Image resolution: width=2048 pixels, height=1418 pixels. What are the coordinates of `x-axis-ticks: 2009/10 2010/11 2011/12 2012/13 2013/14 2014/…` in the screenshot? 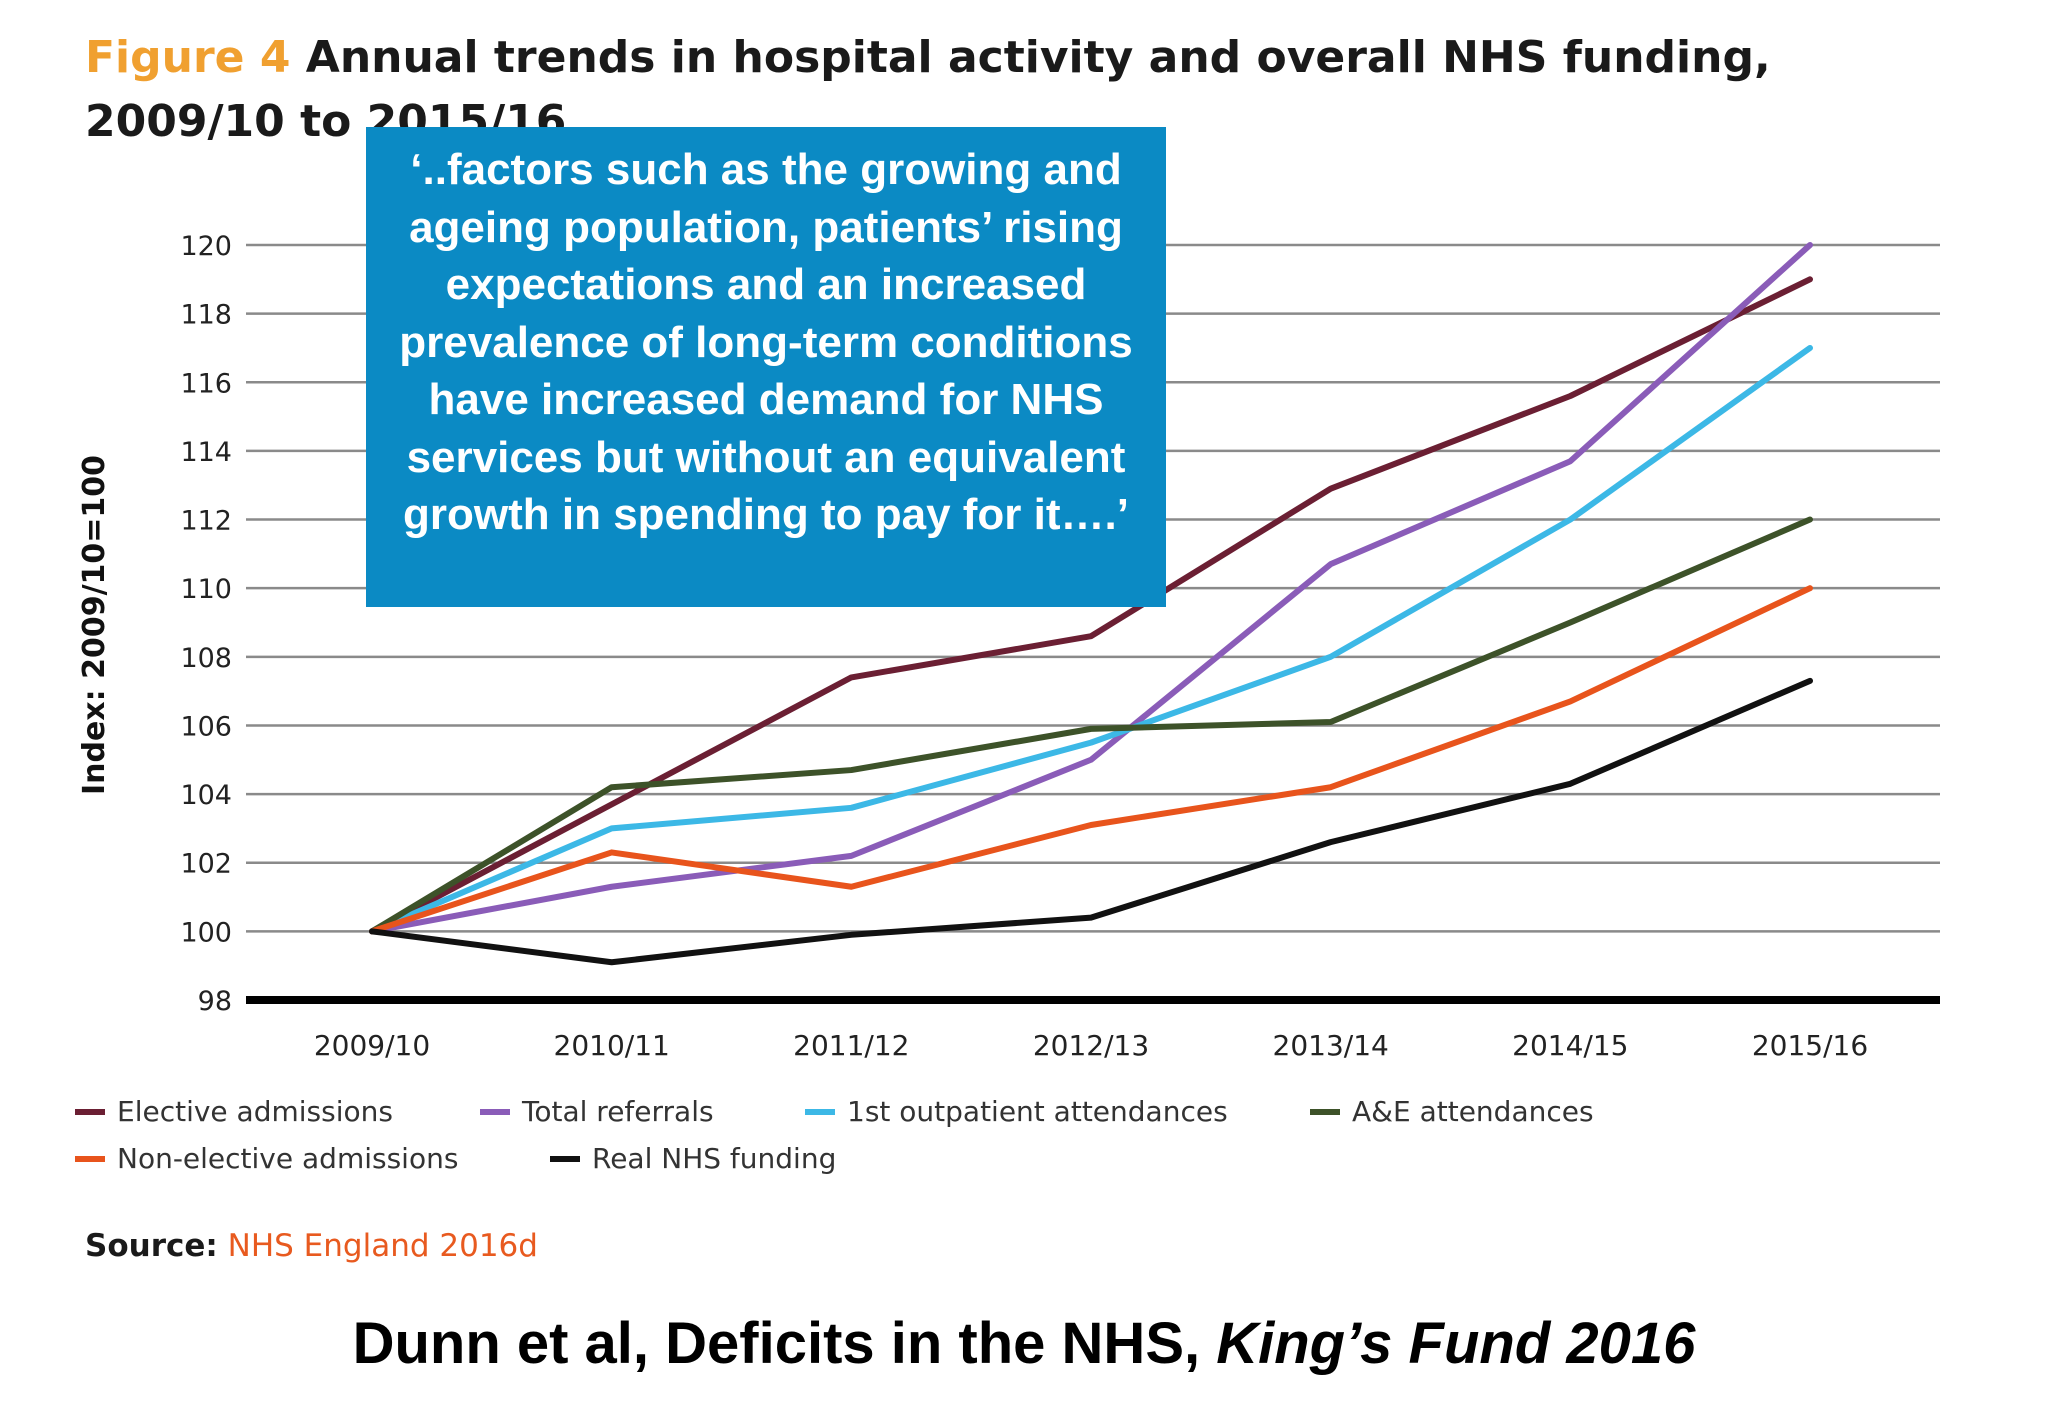 It's located at (1091, 1045).